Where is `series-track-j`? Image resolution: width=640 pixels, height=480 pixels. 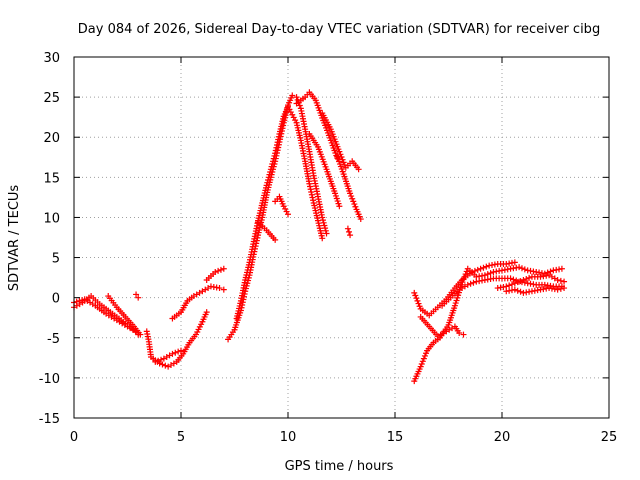
series-track-j is located at coordinates (279, 212).